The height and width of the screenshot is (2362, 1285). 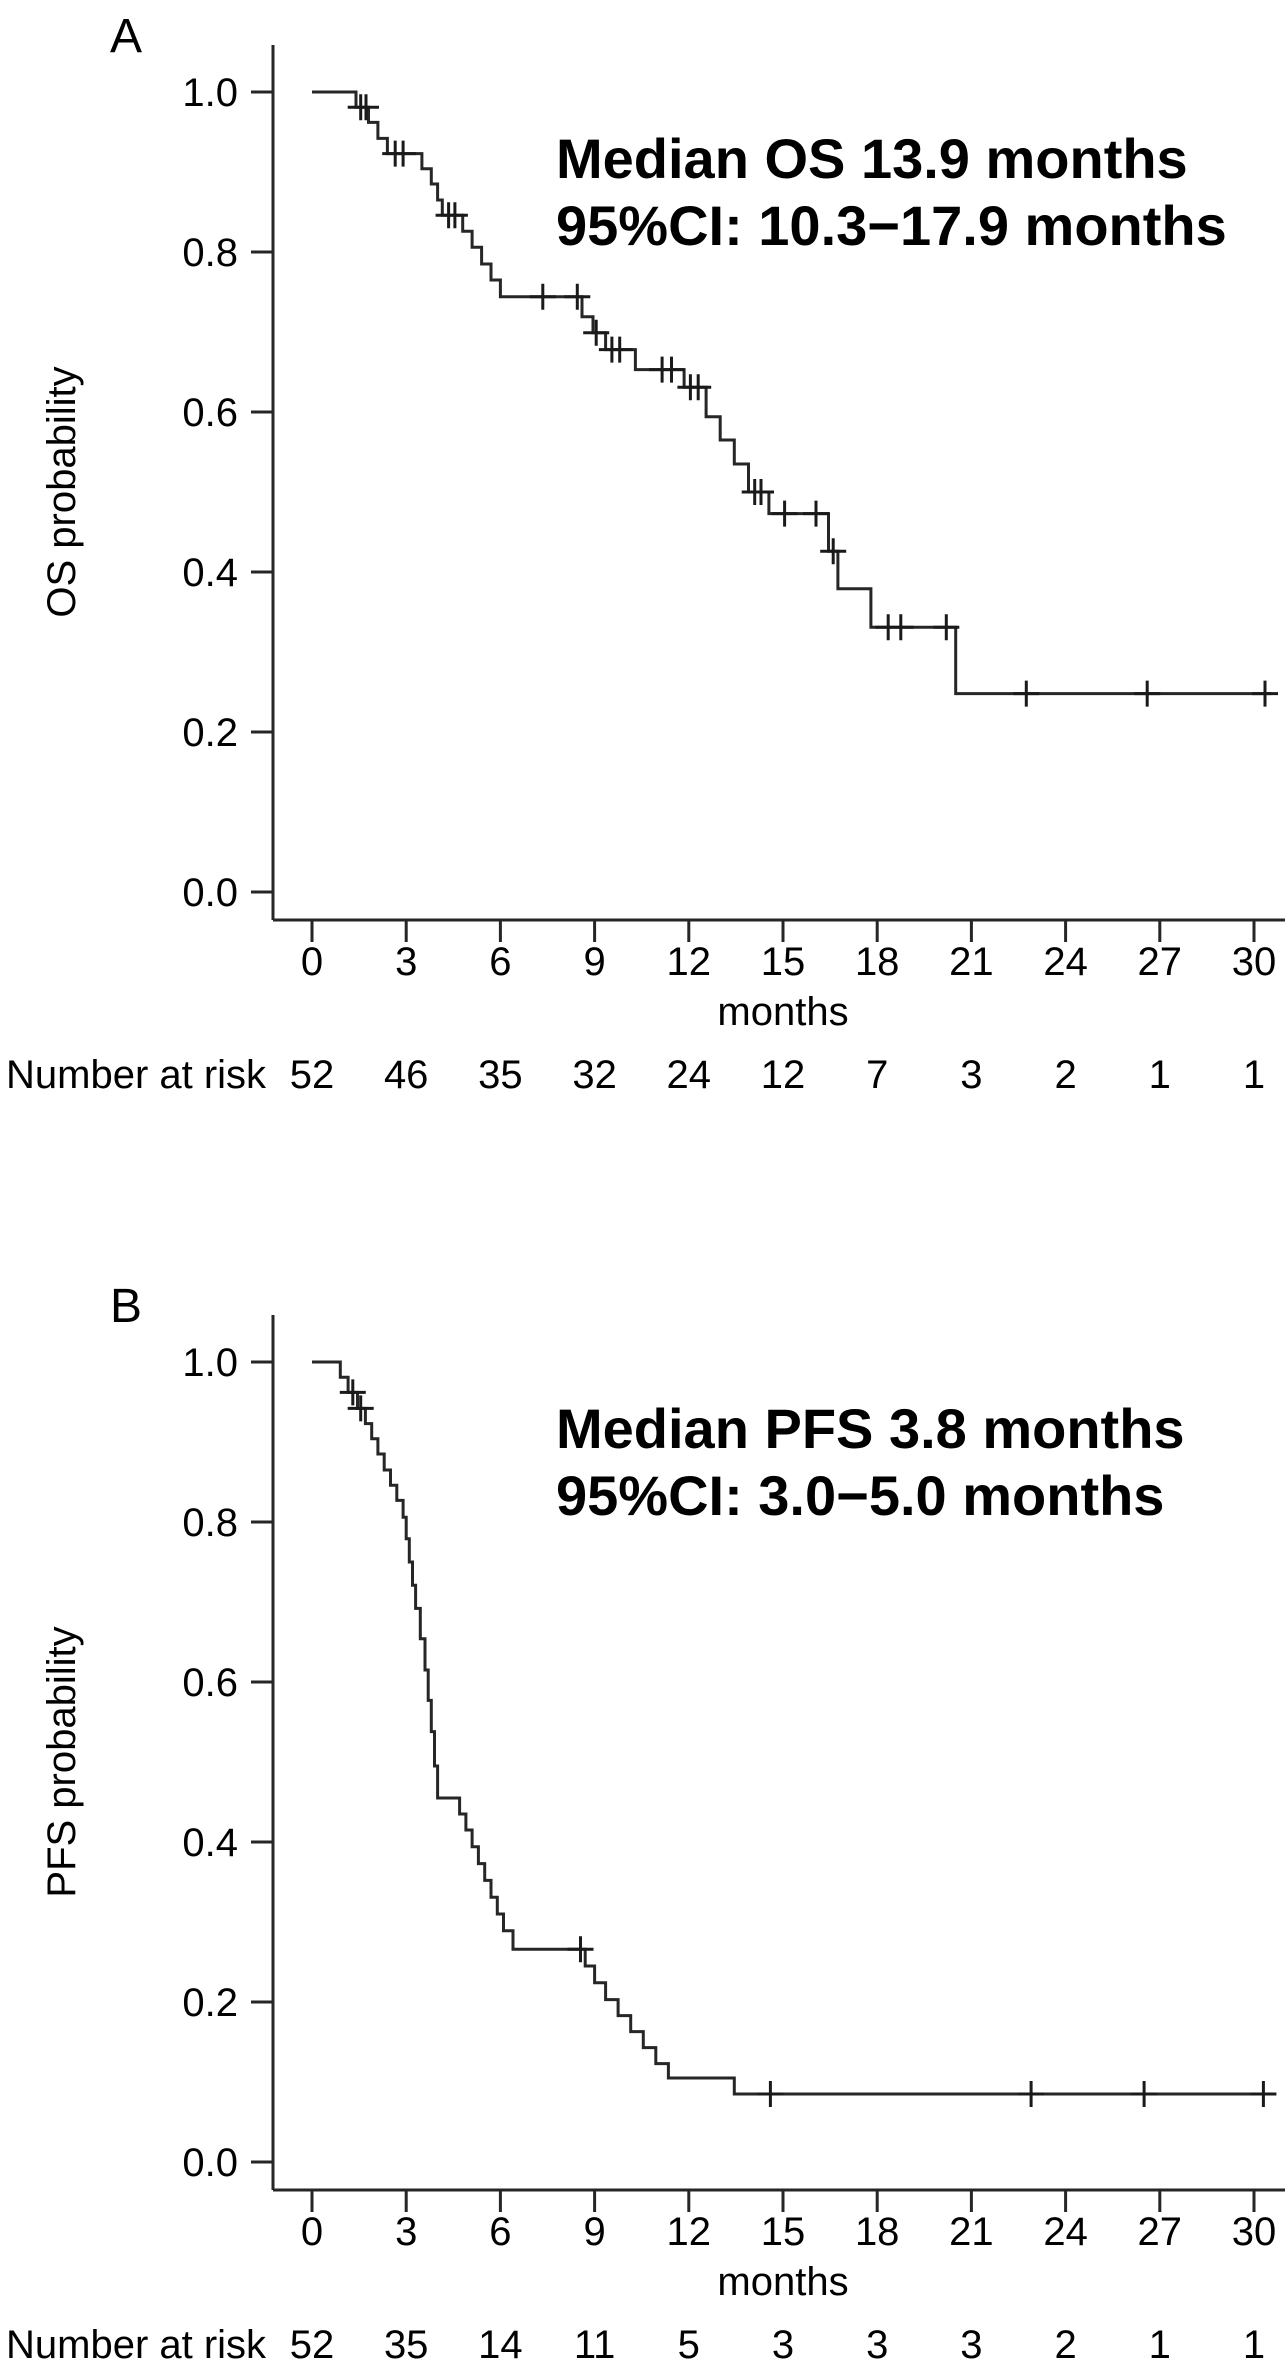 I want to click on y-axis-title: PFS probability, so click(x=62, y=1761).